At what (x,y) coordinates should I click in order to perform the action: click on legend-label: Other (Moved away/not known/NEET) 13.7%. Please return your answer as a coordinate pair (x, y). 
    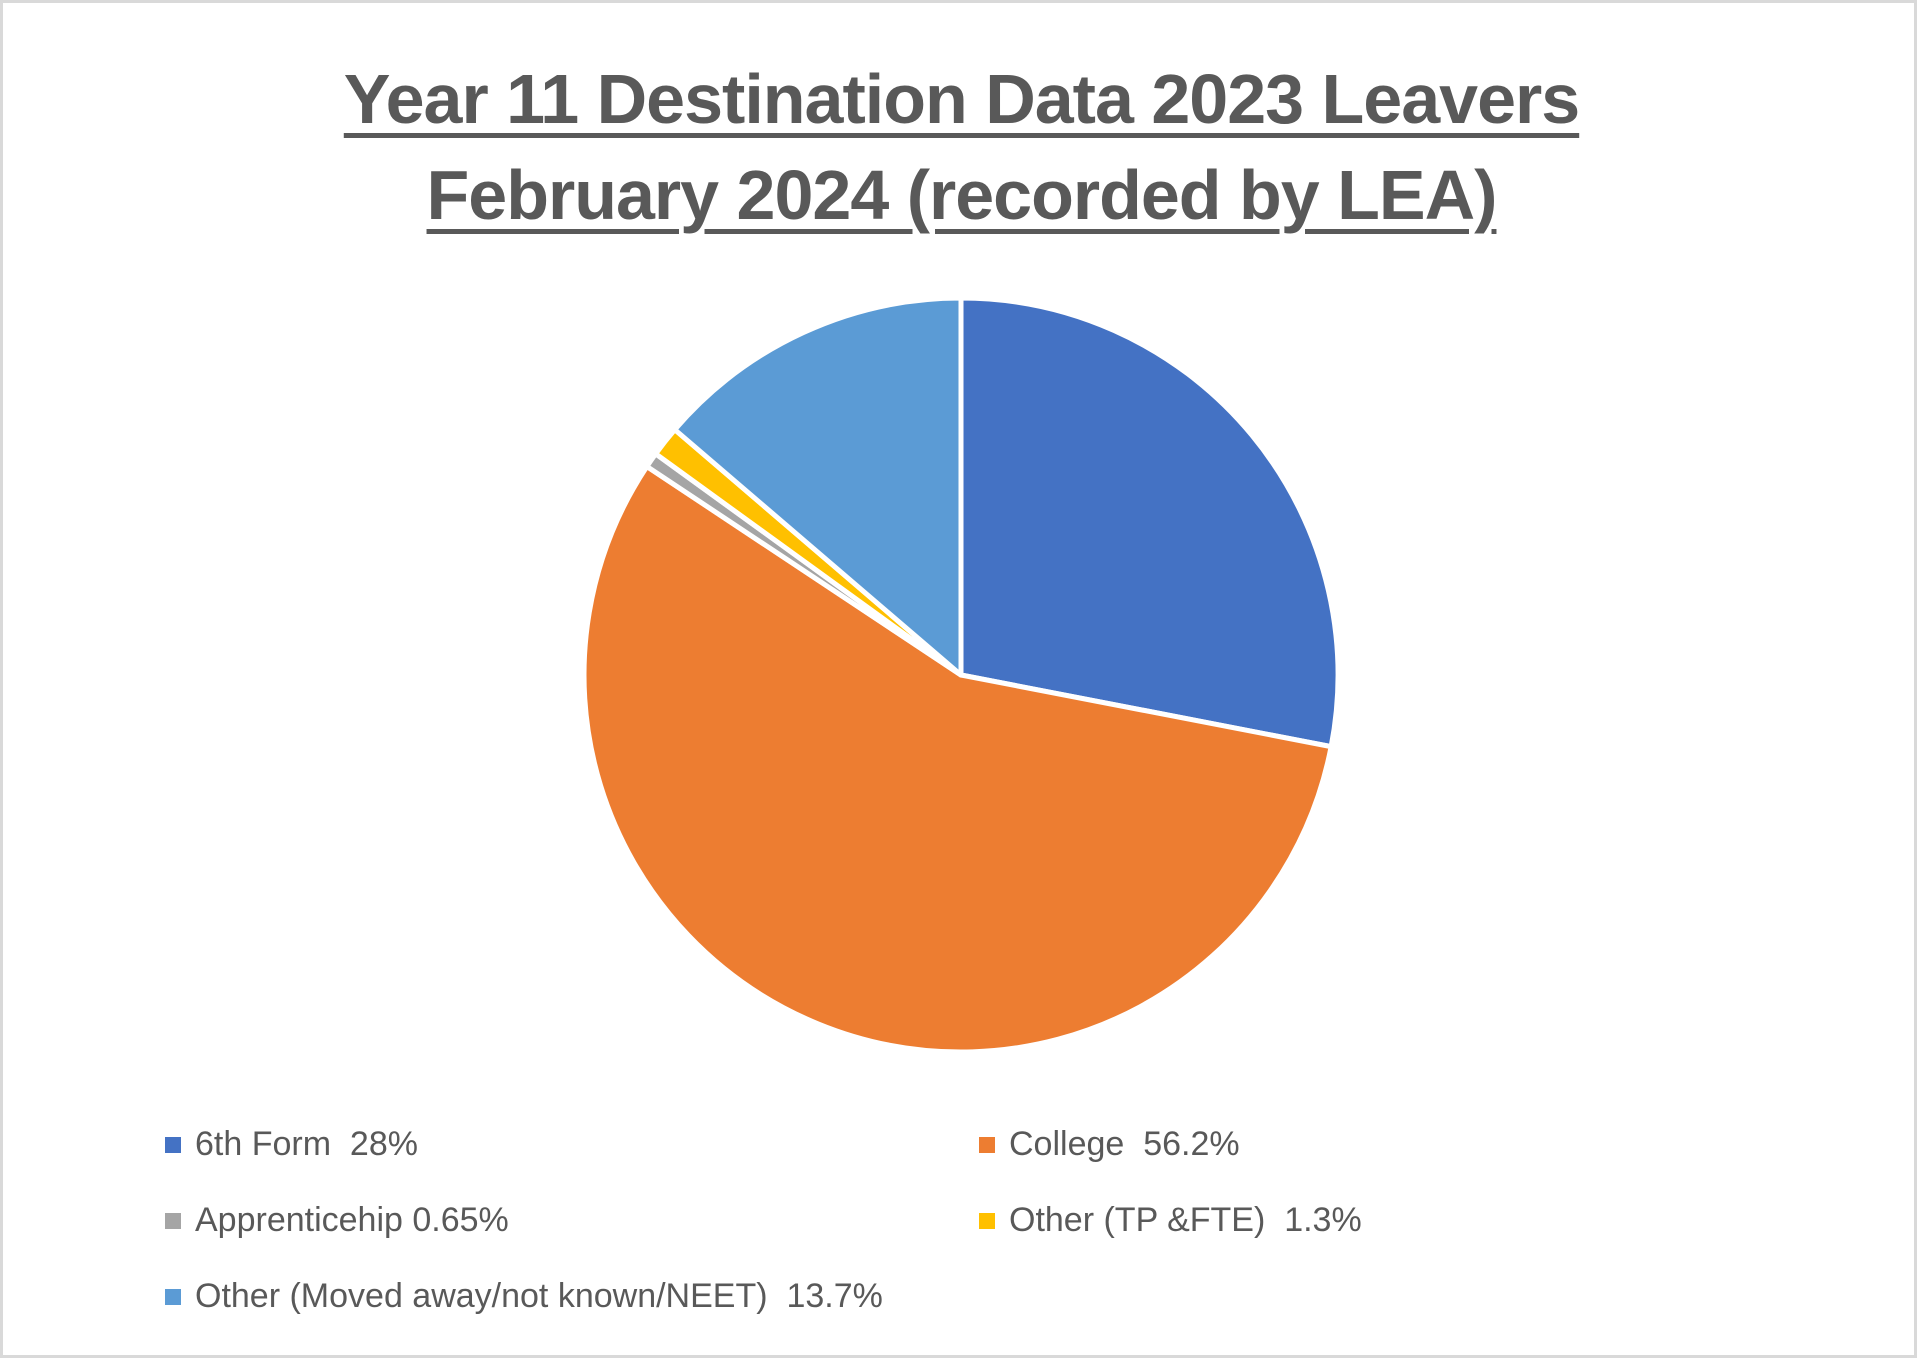
    Looking at the image, I should click on (539, 1296).